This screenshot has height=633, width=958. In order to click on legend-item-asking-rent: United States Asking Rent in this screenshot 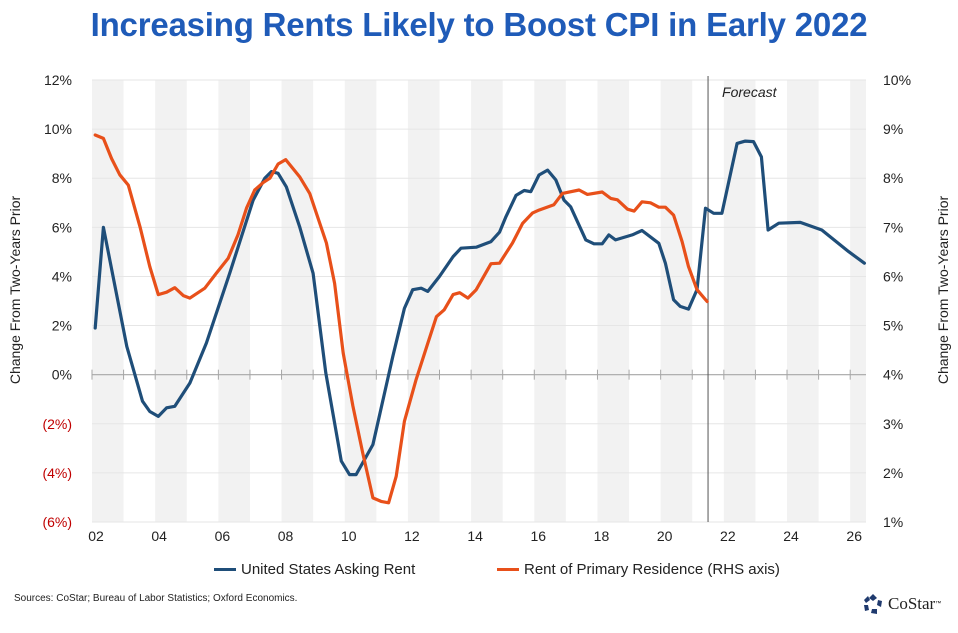, I will do `click(314, 569)`.